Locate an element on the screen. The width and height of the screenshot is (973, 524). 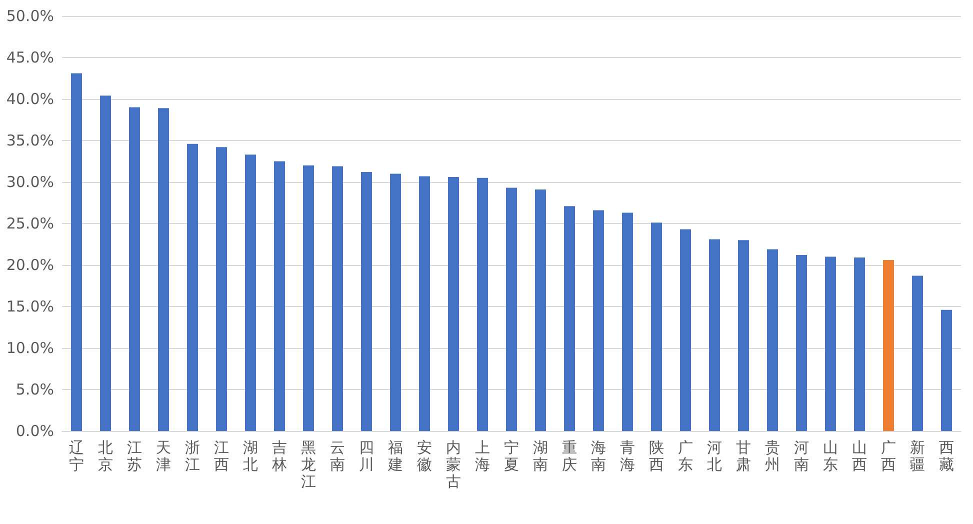
x-tick-label: 四川 is located at coordinates (366, 456).